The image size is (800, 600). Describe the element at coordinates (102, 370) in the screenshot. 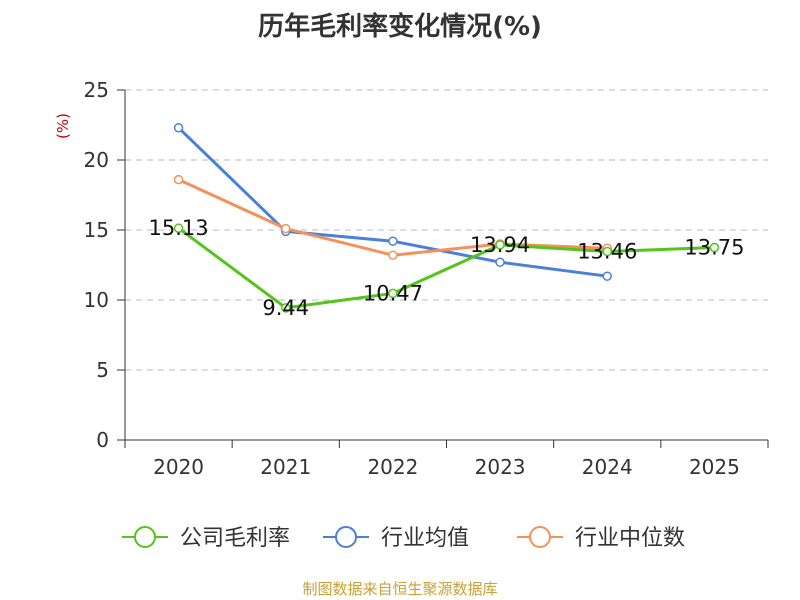

I see `y-tick-label: 5` at that location.